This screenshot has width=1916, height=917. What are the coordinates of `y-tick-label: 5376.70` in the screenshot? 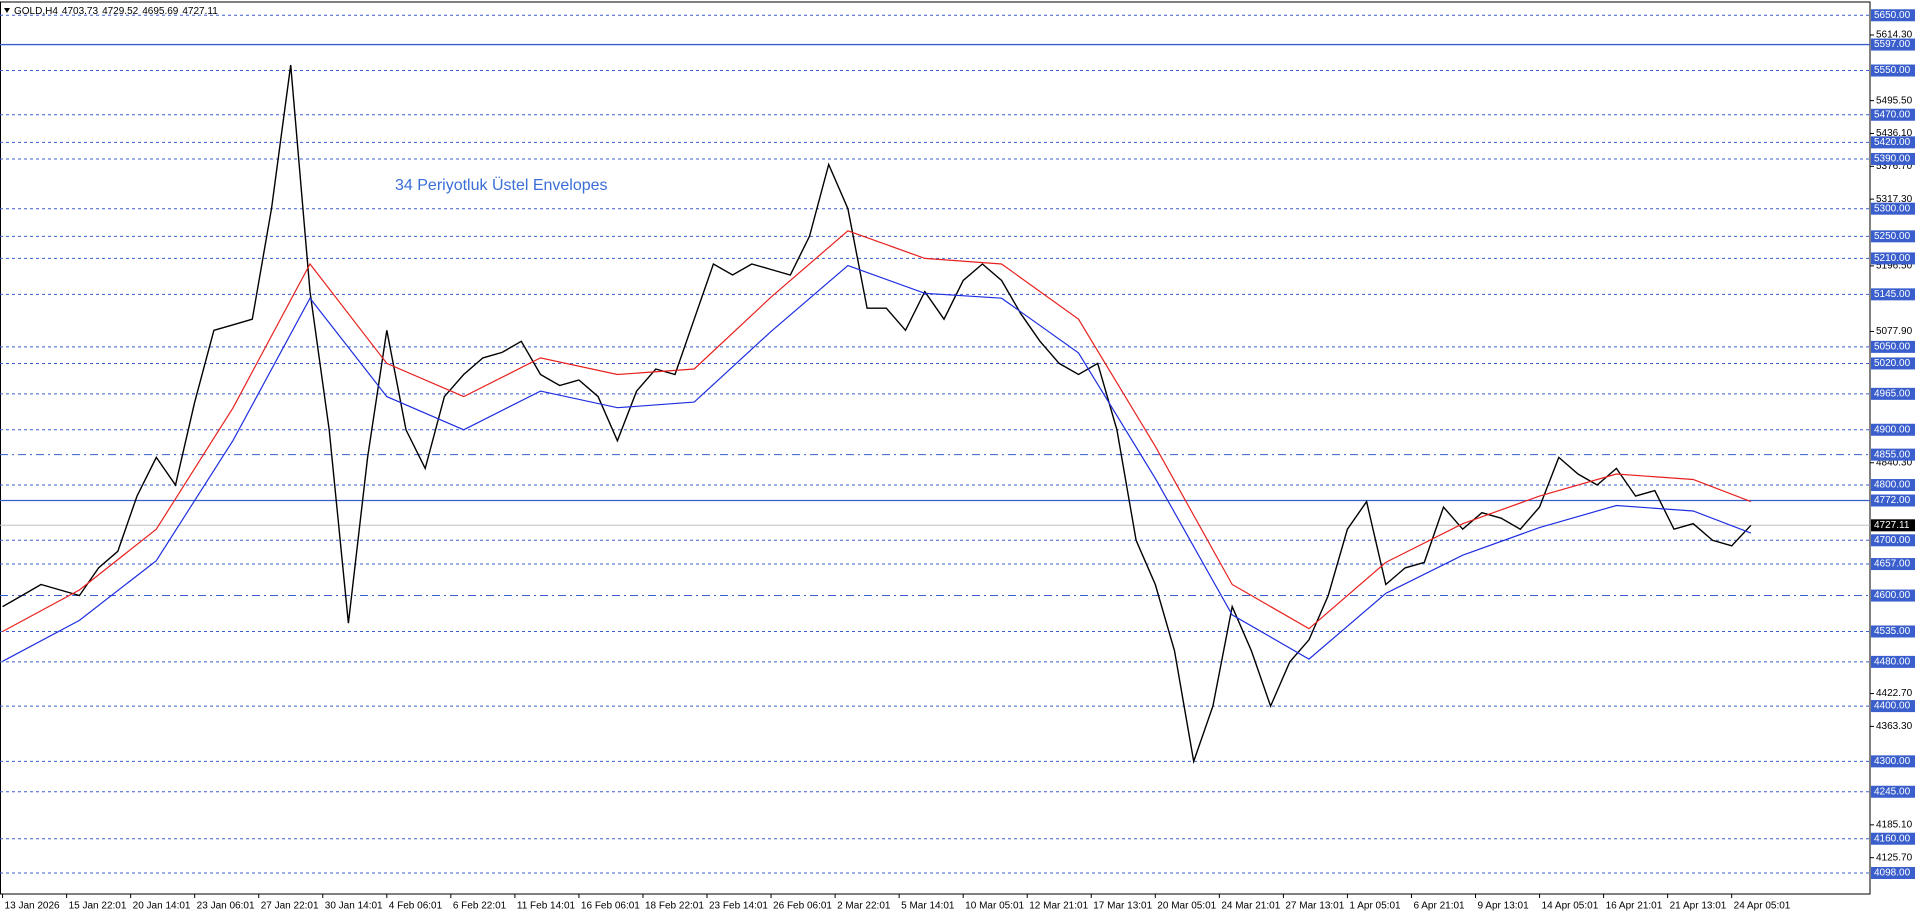 It's located at (1894, 166).